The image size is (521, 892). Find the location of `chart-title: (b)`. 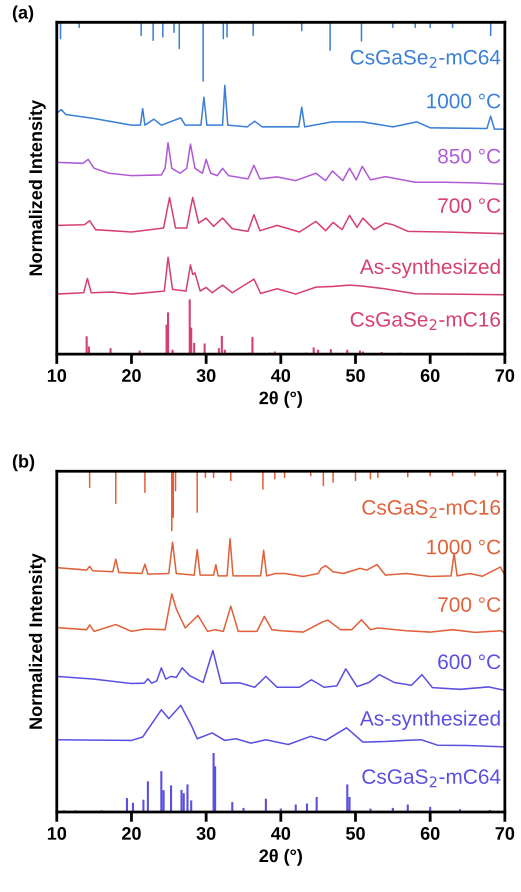

chart-title: (b) is located at coordinates (23, 463).